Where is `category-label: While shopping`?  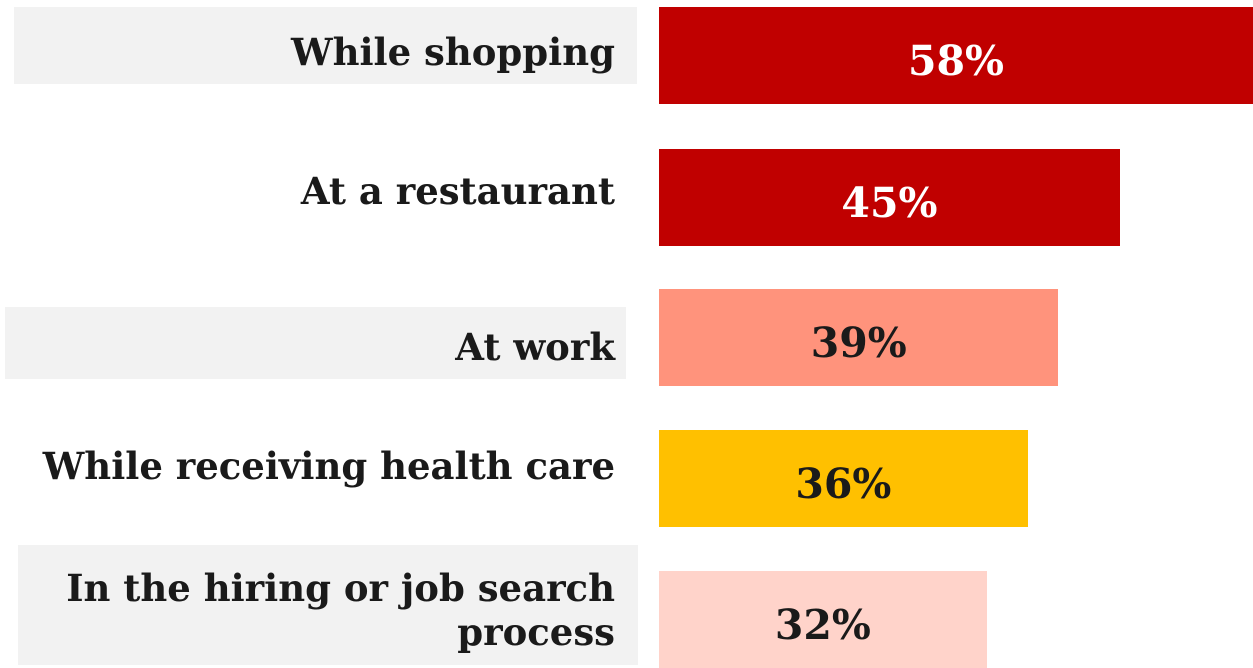
category-label: While shopping is located at coordinates (453, 52).